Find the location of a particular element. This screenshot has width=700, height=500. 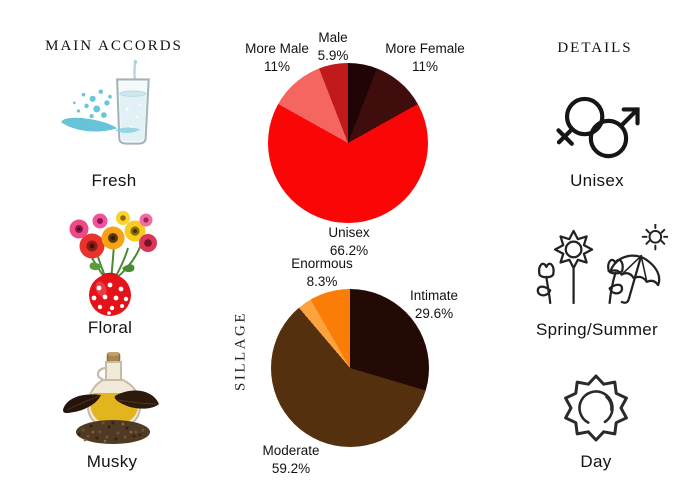

detail-label-spring-summer: Spring/Summer is located at coordinates (597, 329).